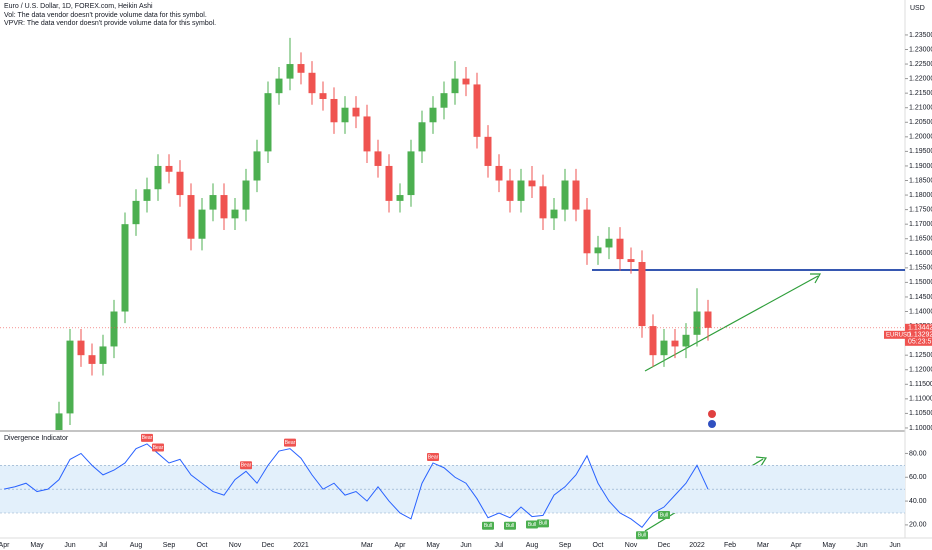  What do you see at coordinates (731, 323) in the screenshot?
I see `trend-line` at bounding box center [731, 323].